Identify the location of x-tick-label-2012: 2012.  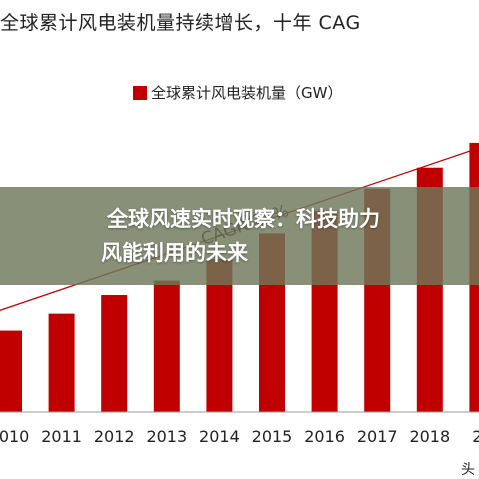
(114, 436).